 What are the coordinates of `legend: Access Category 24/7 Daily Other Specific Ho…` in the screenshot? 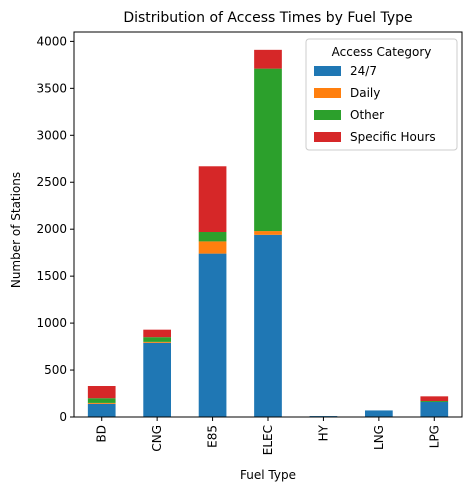 It's located at (381, 94).